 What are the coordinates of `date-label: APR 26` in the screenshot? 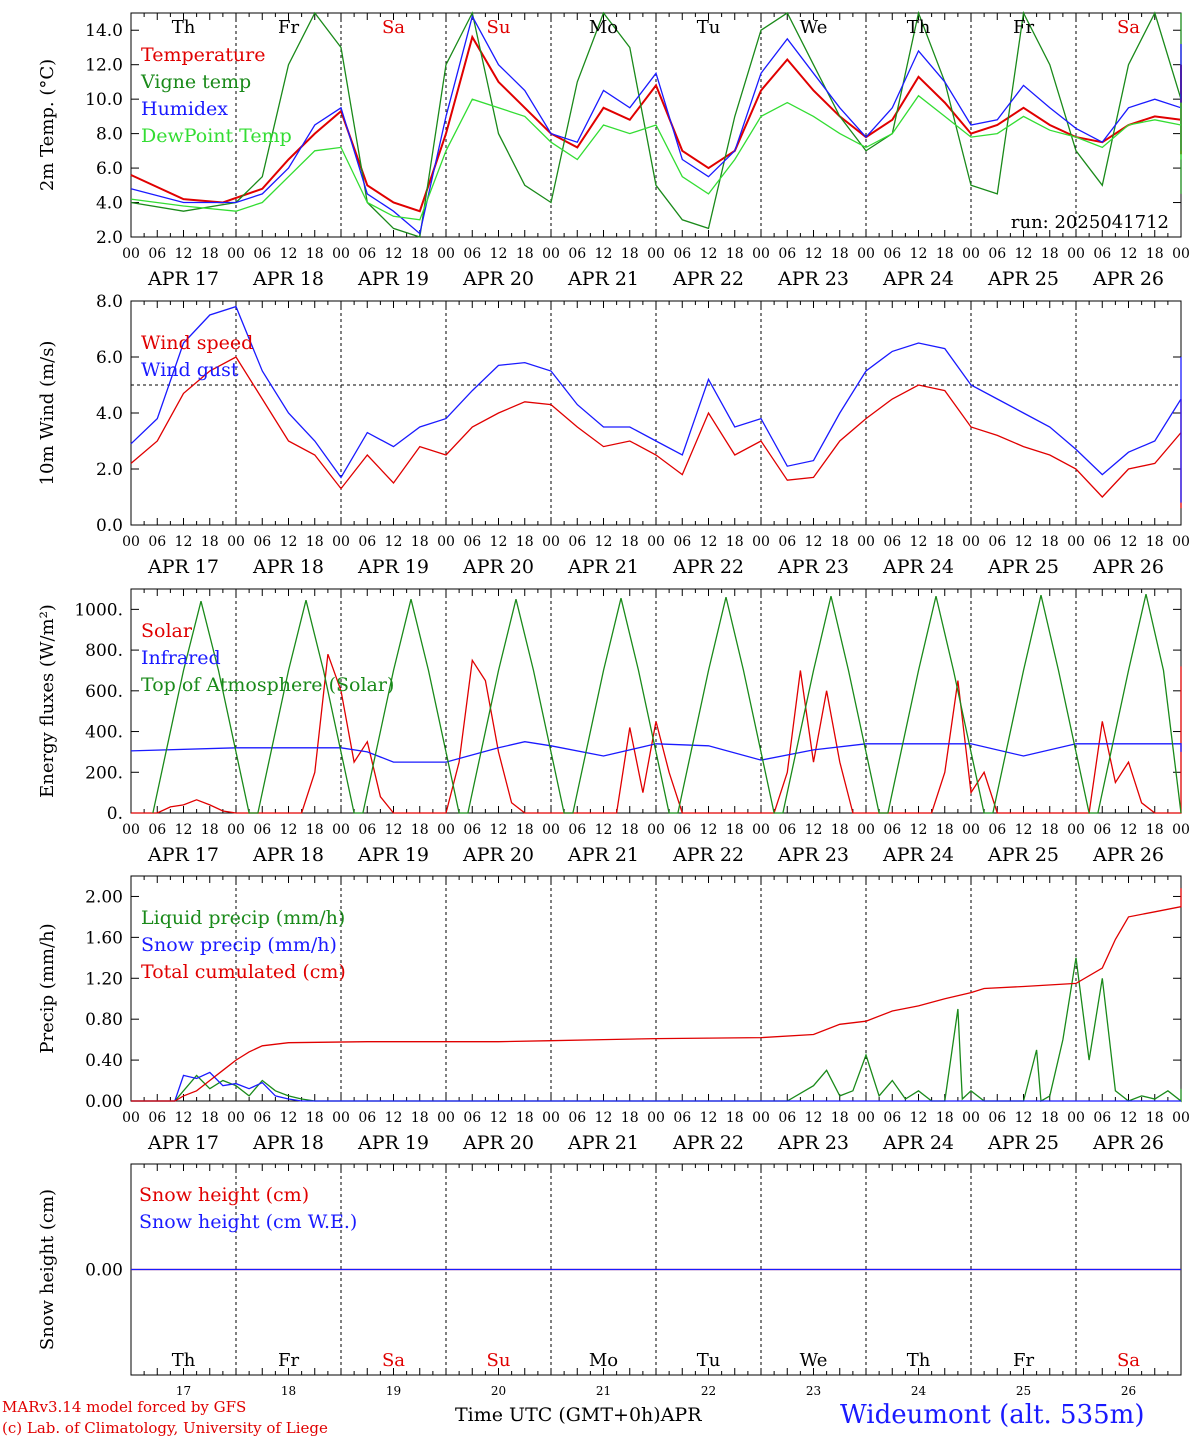 It's located at (1128, 855).